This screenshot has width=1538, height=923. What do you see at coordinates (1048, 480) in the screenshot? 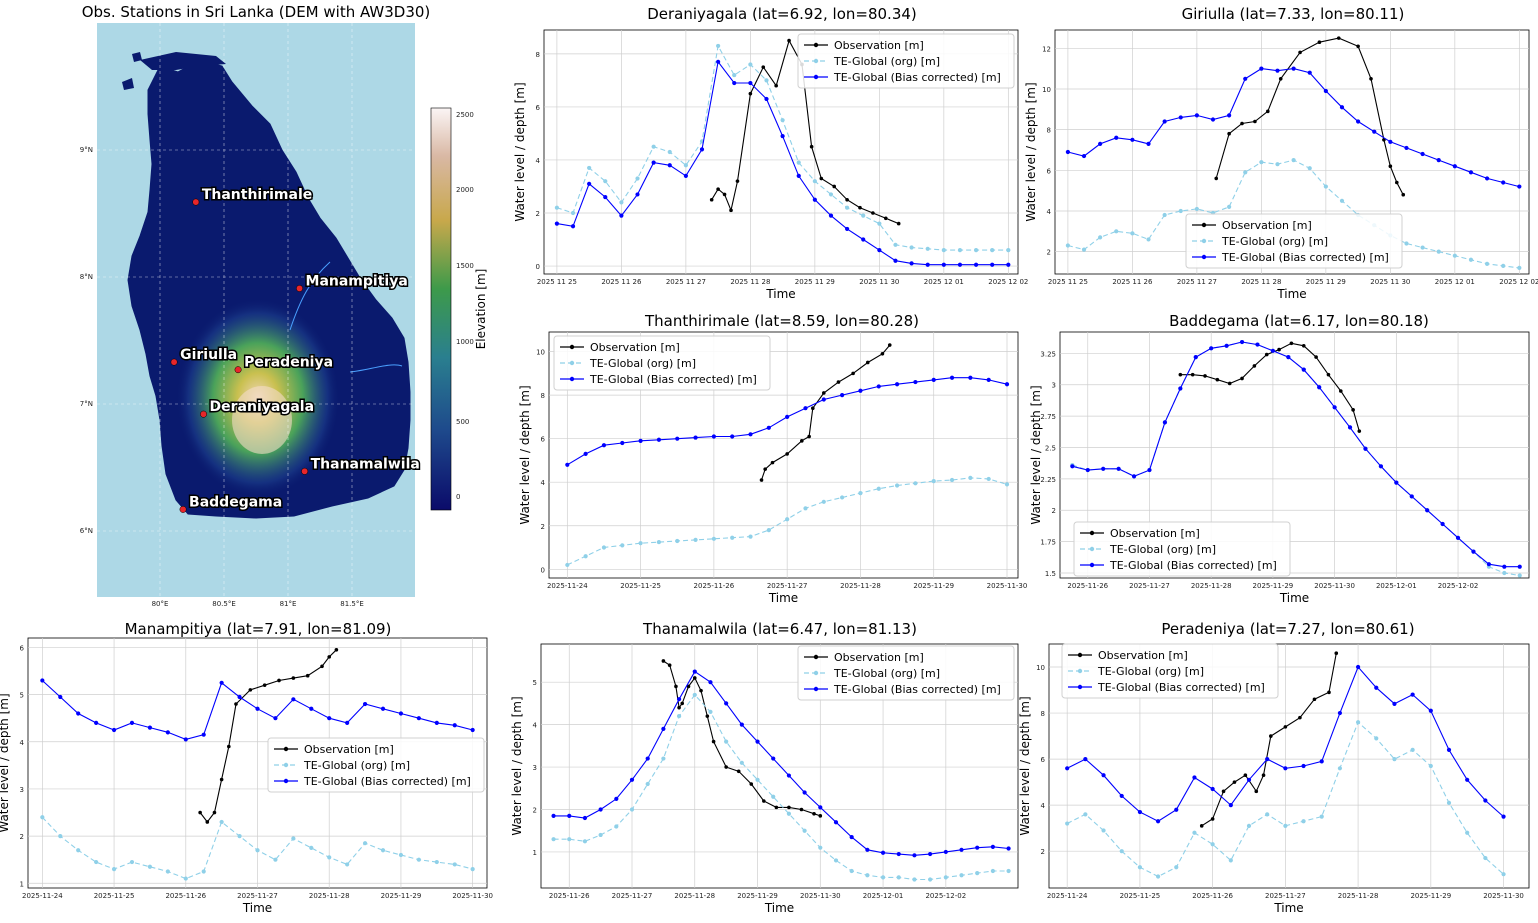
I see `y-tick-label: 2.25` at bounding box center [1048, 480].